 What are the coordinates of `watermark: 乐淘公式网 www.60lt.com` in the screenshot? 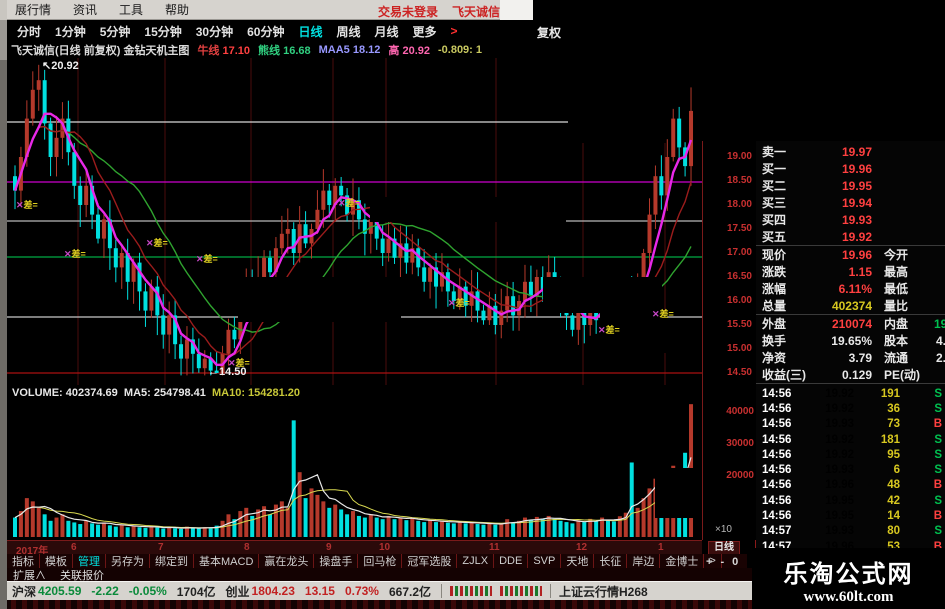 It's located at (848, 578).